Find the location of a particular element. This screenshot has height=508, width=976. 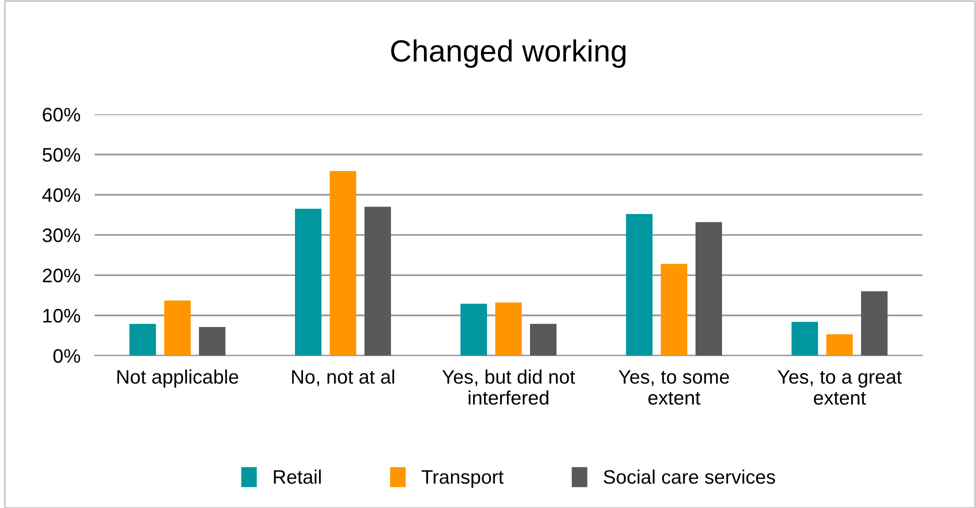

legend-label: Social care services is located at coordinates (690, 477).